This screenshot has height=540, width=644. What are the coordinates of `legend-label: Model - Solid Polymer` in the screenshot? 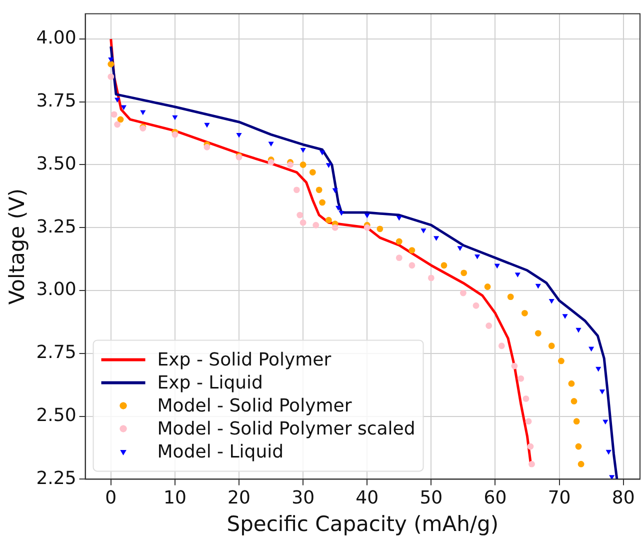 It's located at (254, 405).